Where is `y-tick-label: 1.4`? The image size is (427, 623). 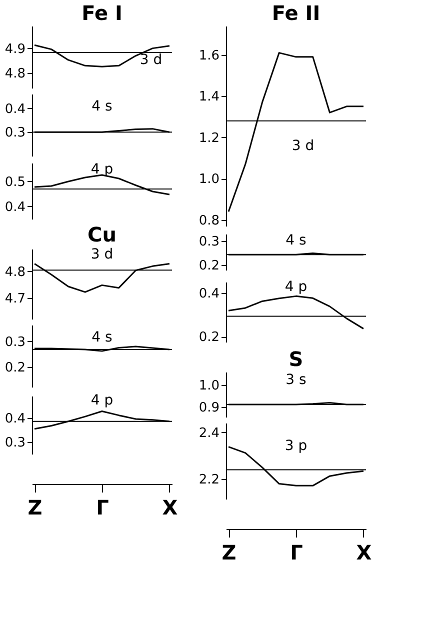 y-tick-label: 1.4 is located at coordinates (209, 97).